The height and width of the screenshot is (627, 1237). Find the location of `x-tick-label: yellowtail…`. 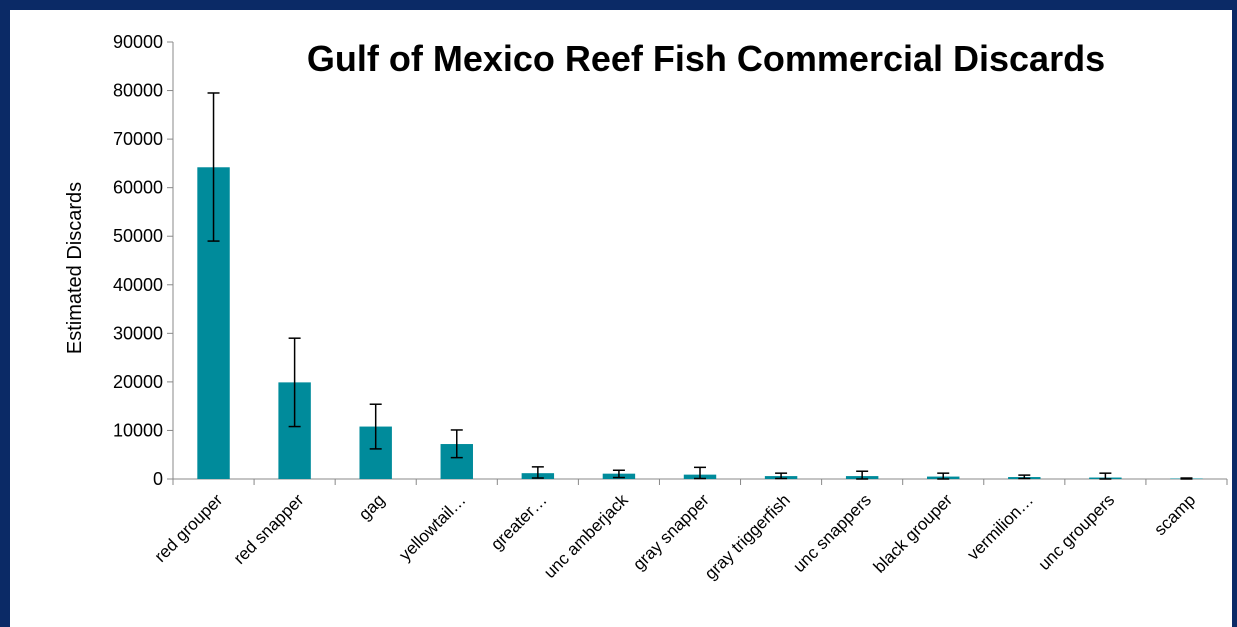

x-tick-label: yellowtail… is located at coordinates (432, 527).